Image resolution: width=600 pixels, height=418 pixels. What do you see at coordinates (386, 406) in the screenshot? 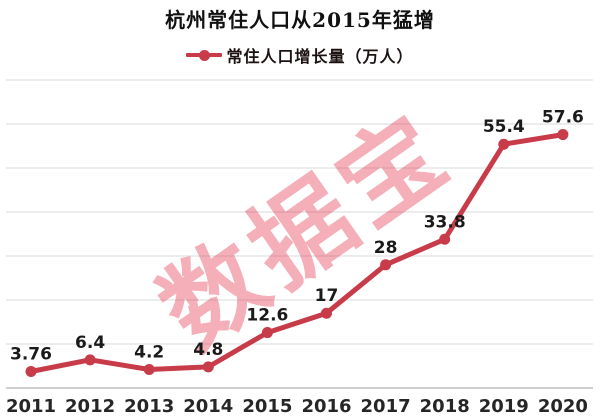
I see `svg-text: 2017` at bounding box center [386, 406].